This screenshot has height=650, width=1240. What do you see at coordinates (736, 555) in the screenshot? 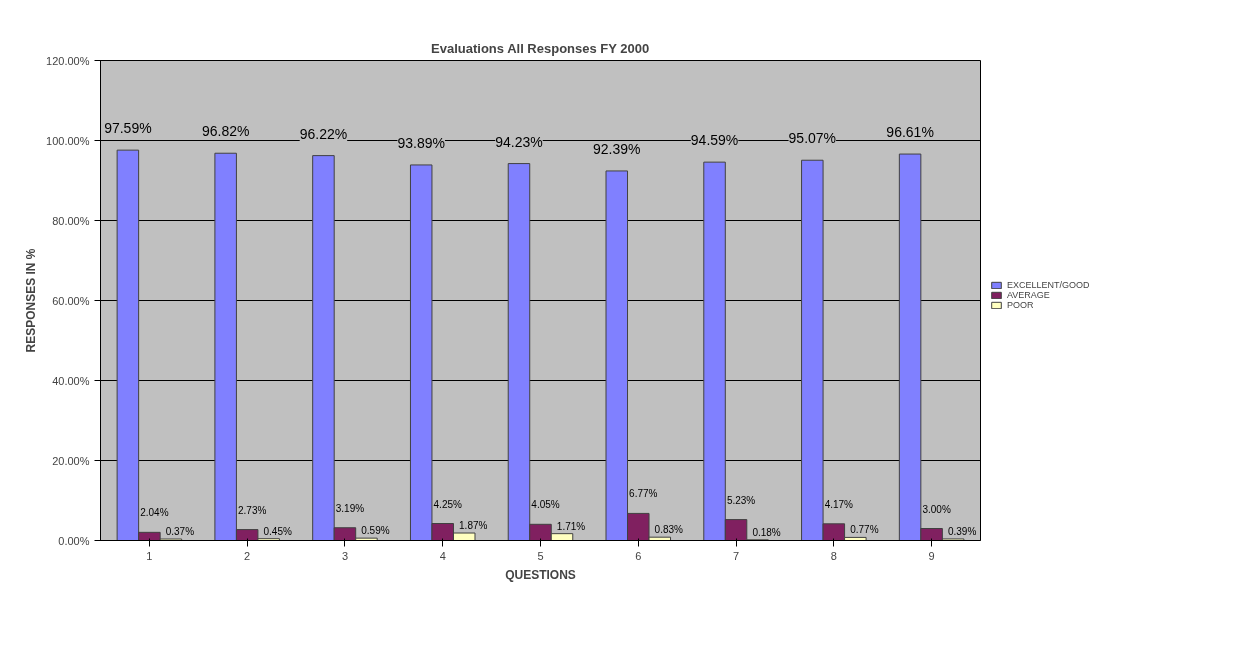
I see `x-tick-label: 7` at bounding box center [736, 555].